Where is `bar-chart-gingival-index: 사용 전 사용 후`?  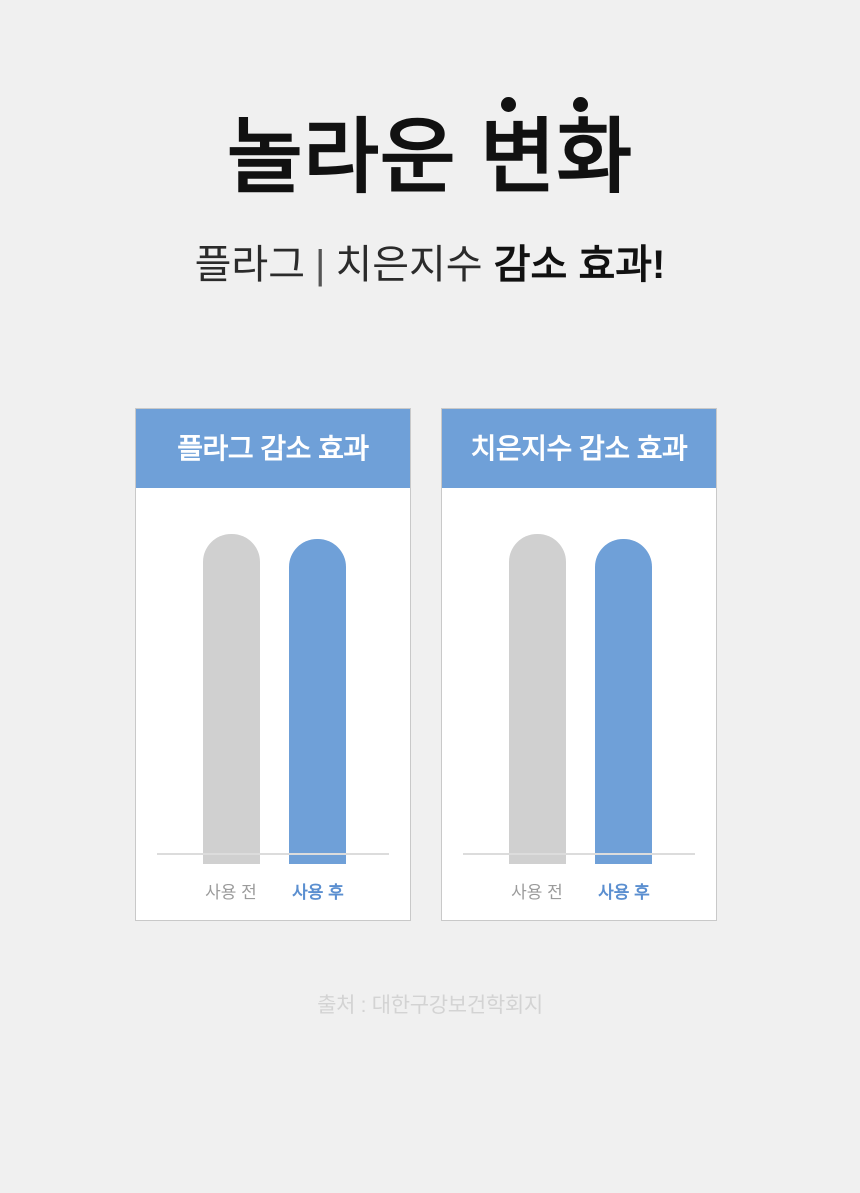 bar-chart-gingival-index: 사용 전 사용 후 is located at coordinates (579, 704).